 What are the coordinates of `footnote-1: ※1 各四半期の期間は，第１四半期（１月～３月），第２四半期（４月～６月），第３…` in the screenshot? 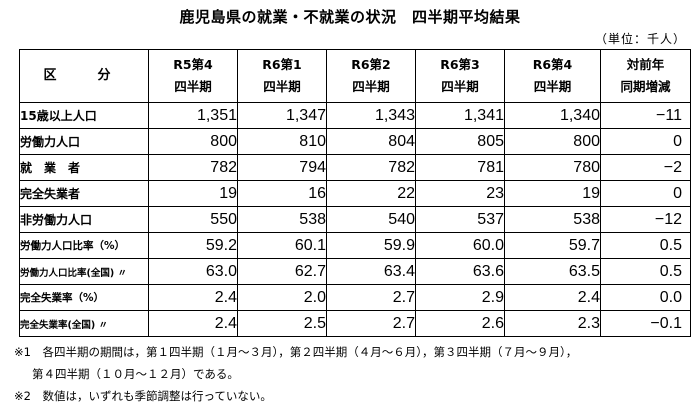 It's located at (296, 352).